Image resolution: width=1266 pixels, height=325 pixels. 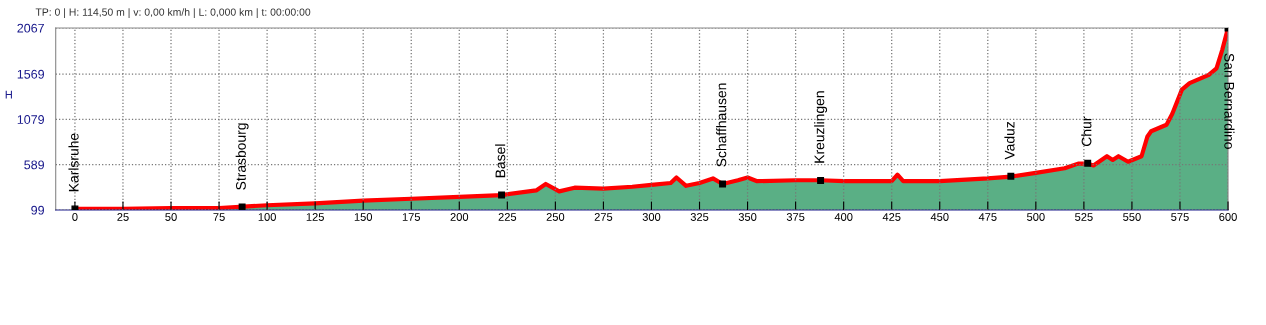 I want to click on x-tick-label: 50, so click(x=171, y=217).